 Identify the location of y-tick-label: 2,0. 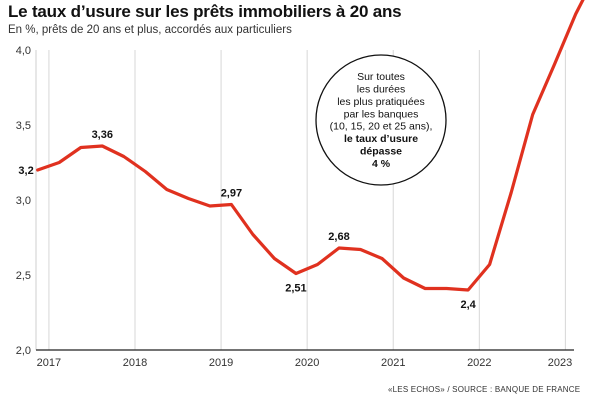
(23, 351).